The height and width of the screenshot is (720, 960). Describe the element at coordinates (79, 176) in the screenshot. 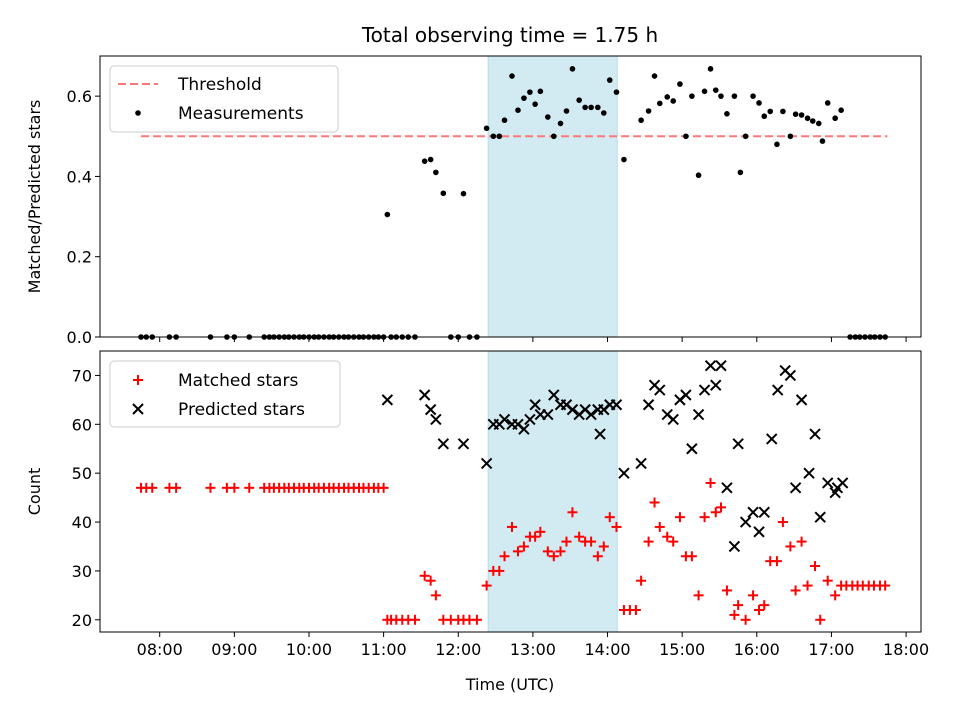

I see `y-tick-label: 0.4` at that location.